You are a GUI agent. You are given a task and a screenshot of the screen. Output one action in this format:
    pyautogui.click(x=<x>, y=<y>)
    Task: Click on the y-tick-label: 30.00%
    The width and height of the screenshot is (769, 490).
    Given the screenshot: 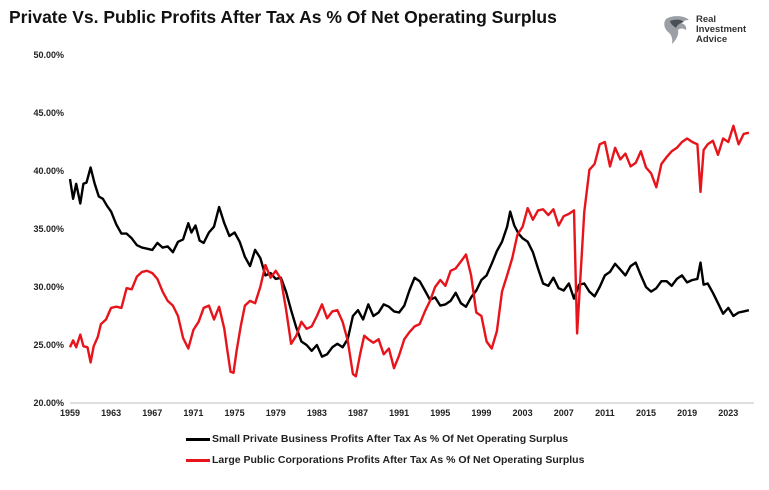 What is the action you would take?
    pyautogui.click(x=48, y=287)
    